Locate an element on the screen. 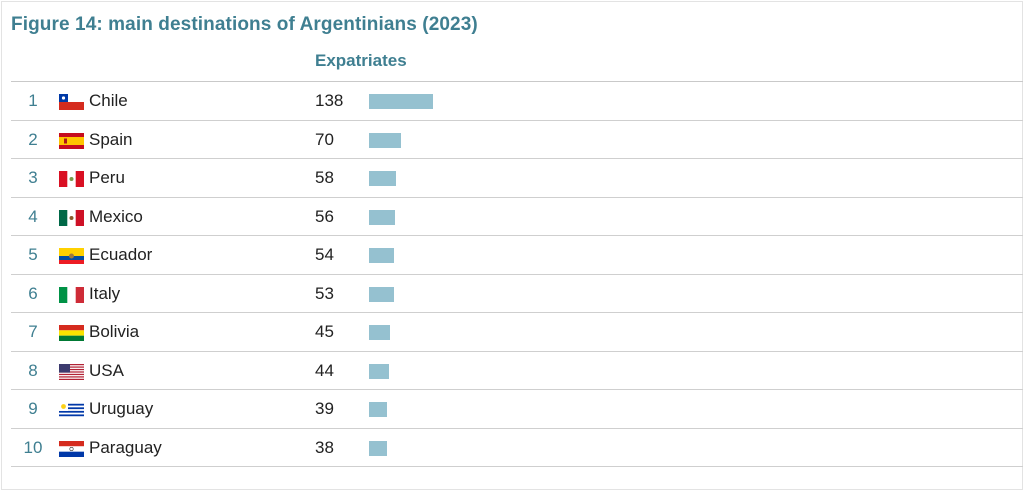 This screenshot has width=1024, height=491. country-label: Chile is located at coordinates (108, 100).